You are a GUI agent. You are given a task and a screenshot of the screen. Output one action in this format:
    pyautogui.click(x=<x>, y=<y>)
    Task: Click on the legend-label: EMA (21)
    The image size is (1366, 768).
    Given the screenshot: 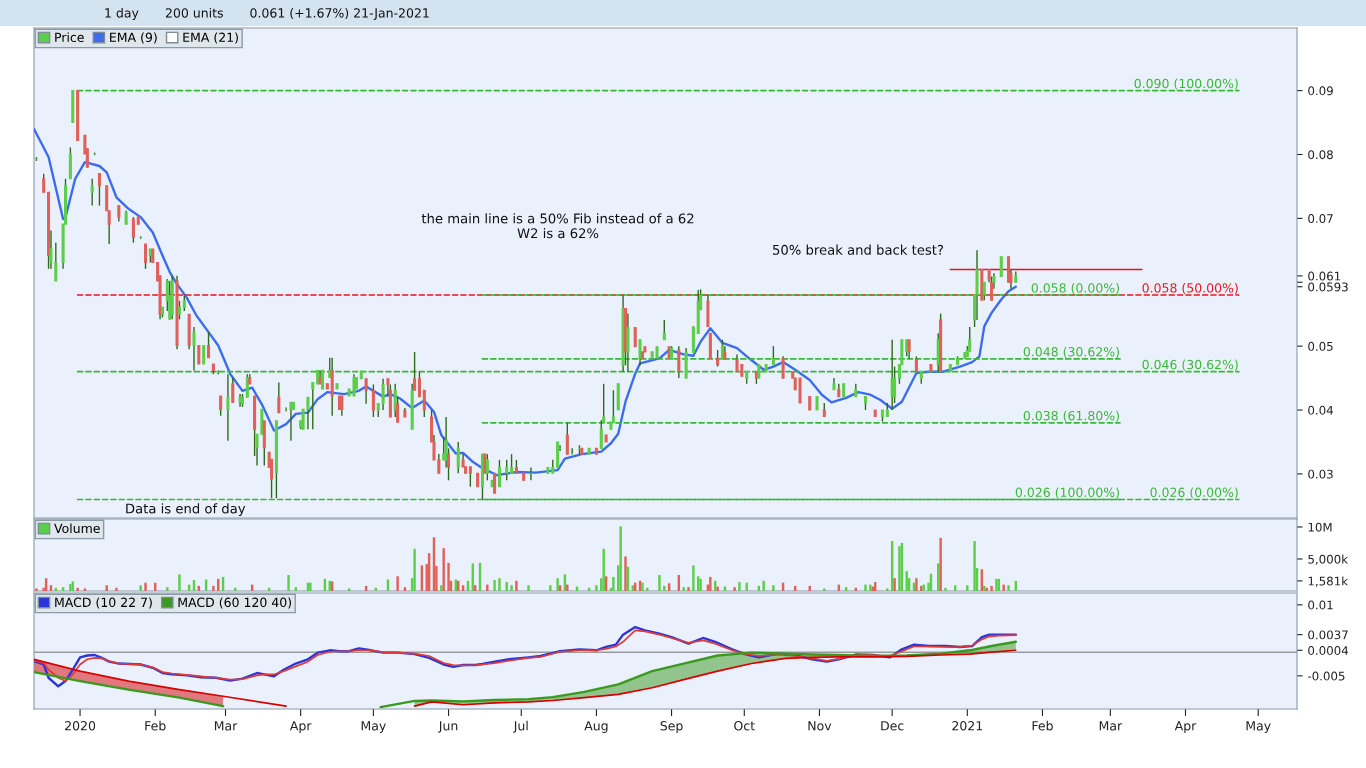 What is the action you would take?
    pyautogui.click(x=210, y=38)
    